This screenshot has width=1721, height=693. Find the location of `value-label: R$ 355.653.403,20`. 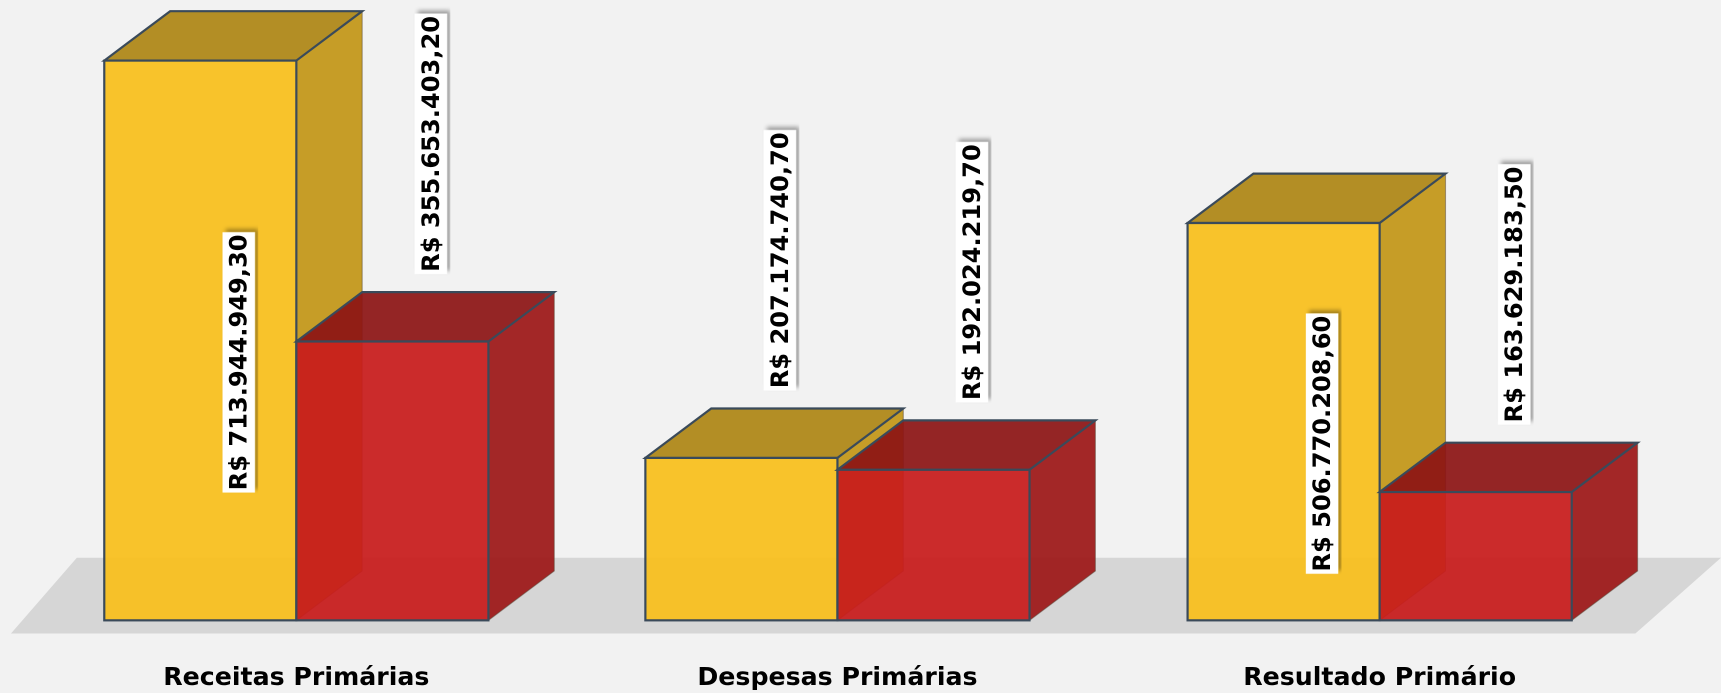

value-label: R$ 355.653.403,20 is located at coordinates (431, 144).